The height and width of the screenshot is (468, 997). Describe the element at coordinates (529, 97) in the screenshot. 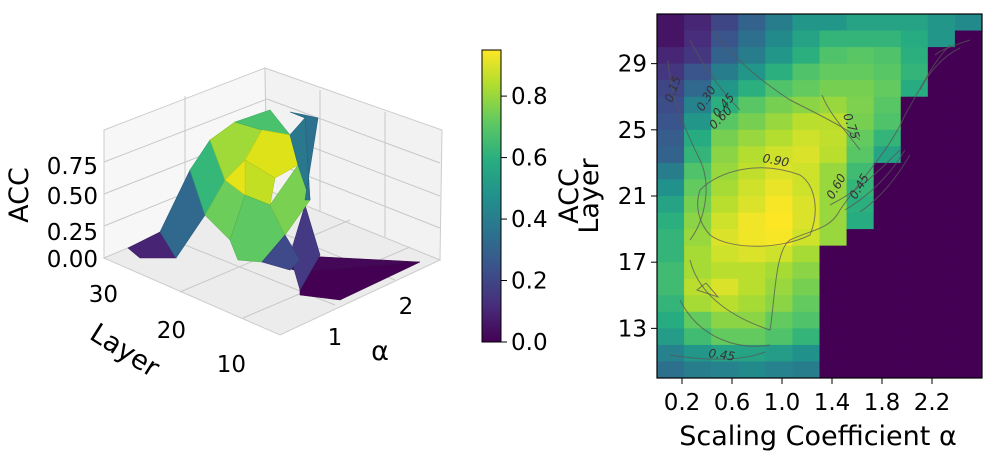

I see `colorbar-tick-label: 0.8` at that location.